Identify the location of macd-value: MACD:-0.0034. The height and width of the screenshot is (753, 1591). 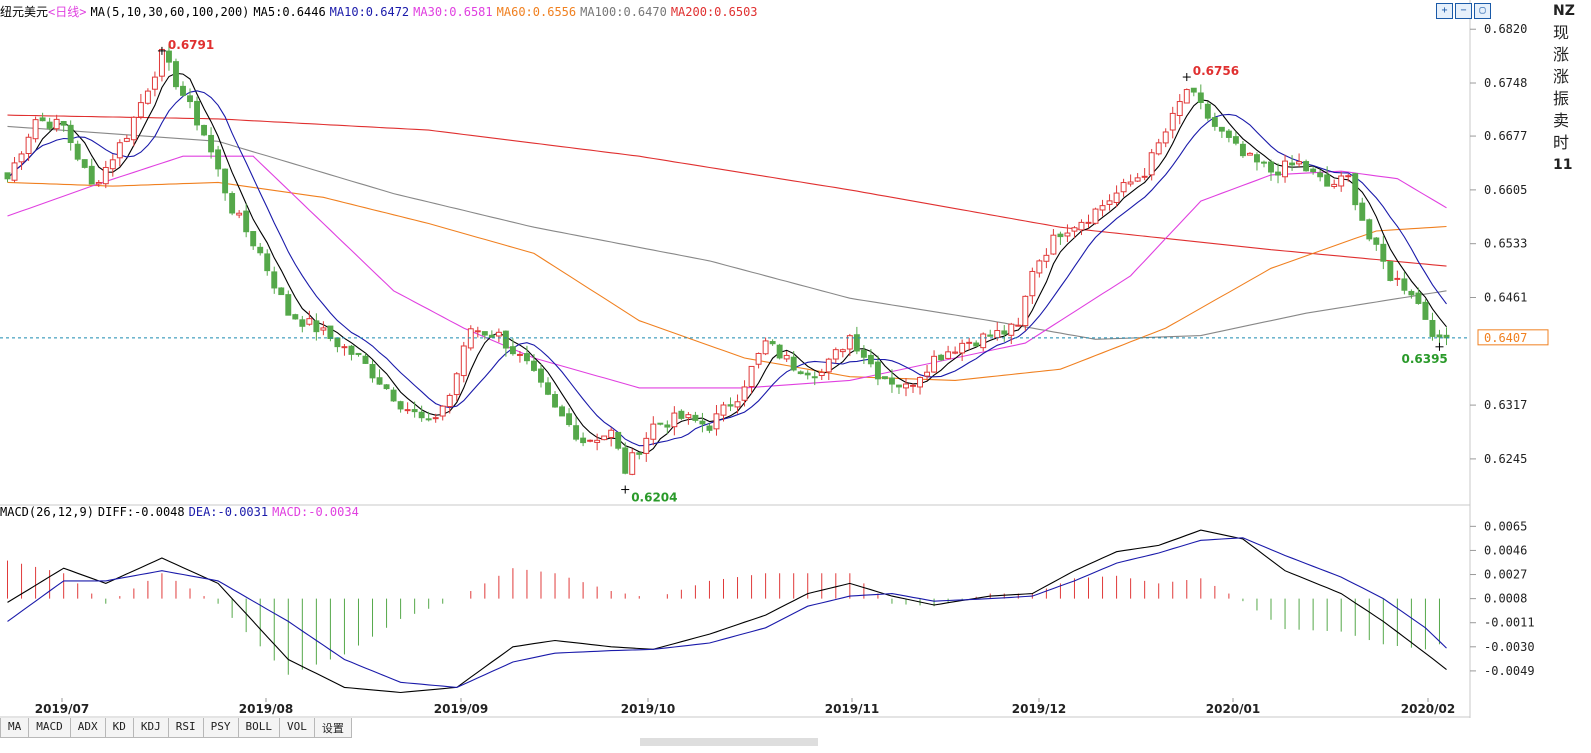
(315, 512).